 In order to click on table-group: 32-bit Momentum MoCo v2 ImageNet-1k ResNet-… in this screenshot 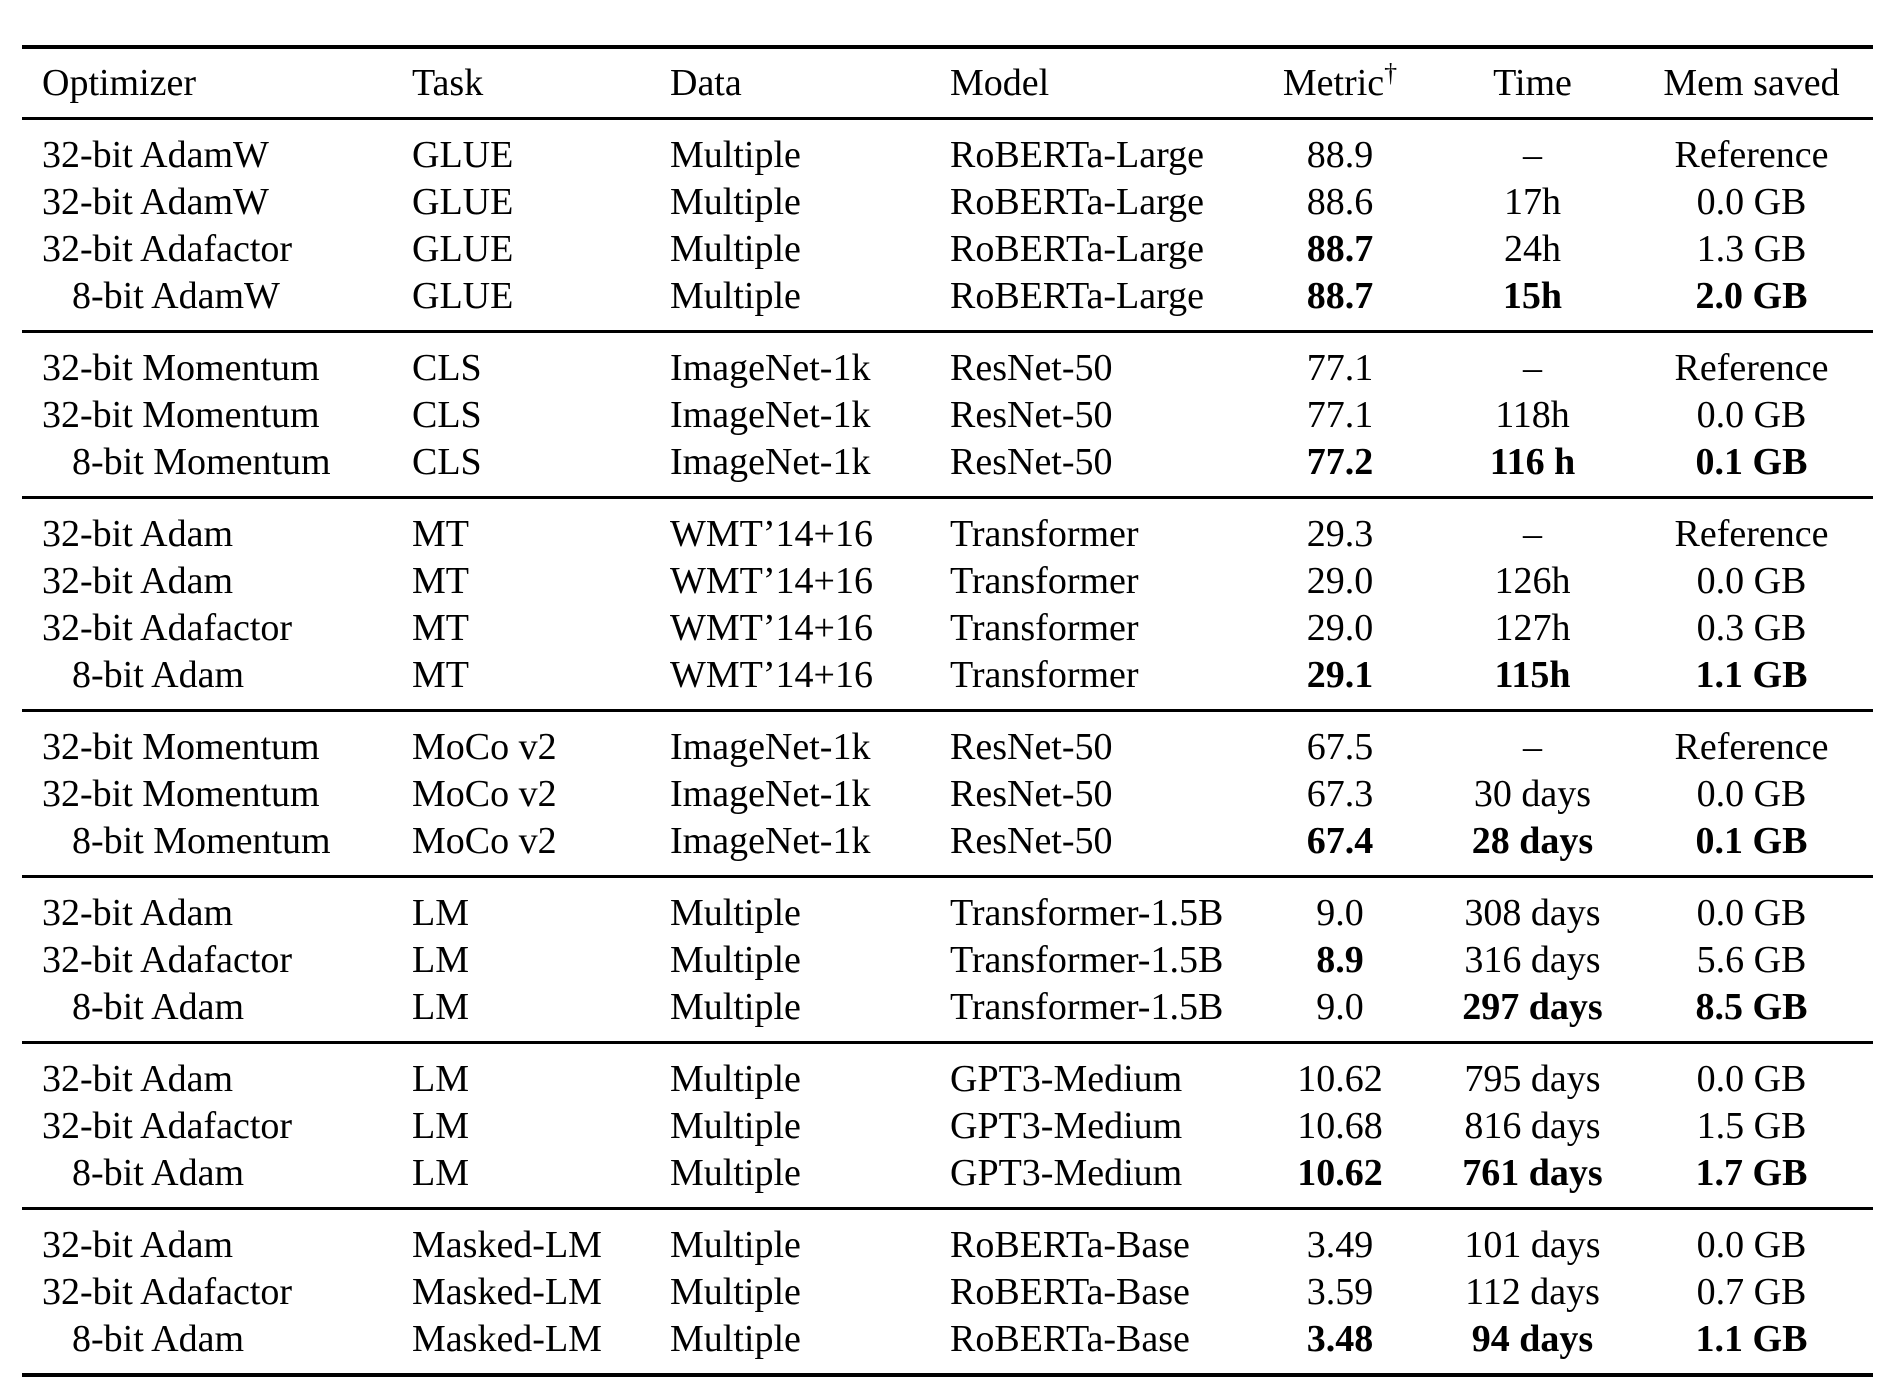, I will do `click(947, 793)`.